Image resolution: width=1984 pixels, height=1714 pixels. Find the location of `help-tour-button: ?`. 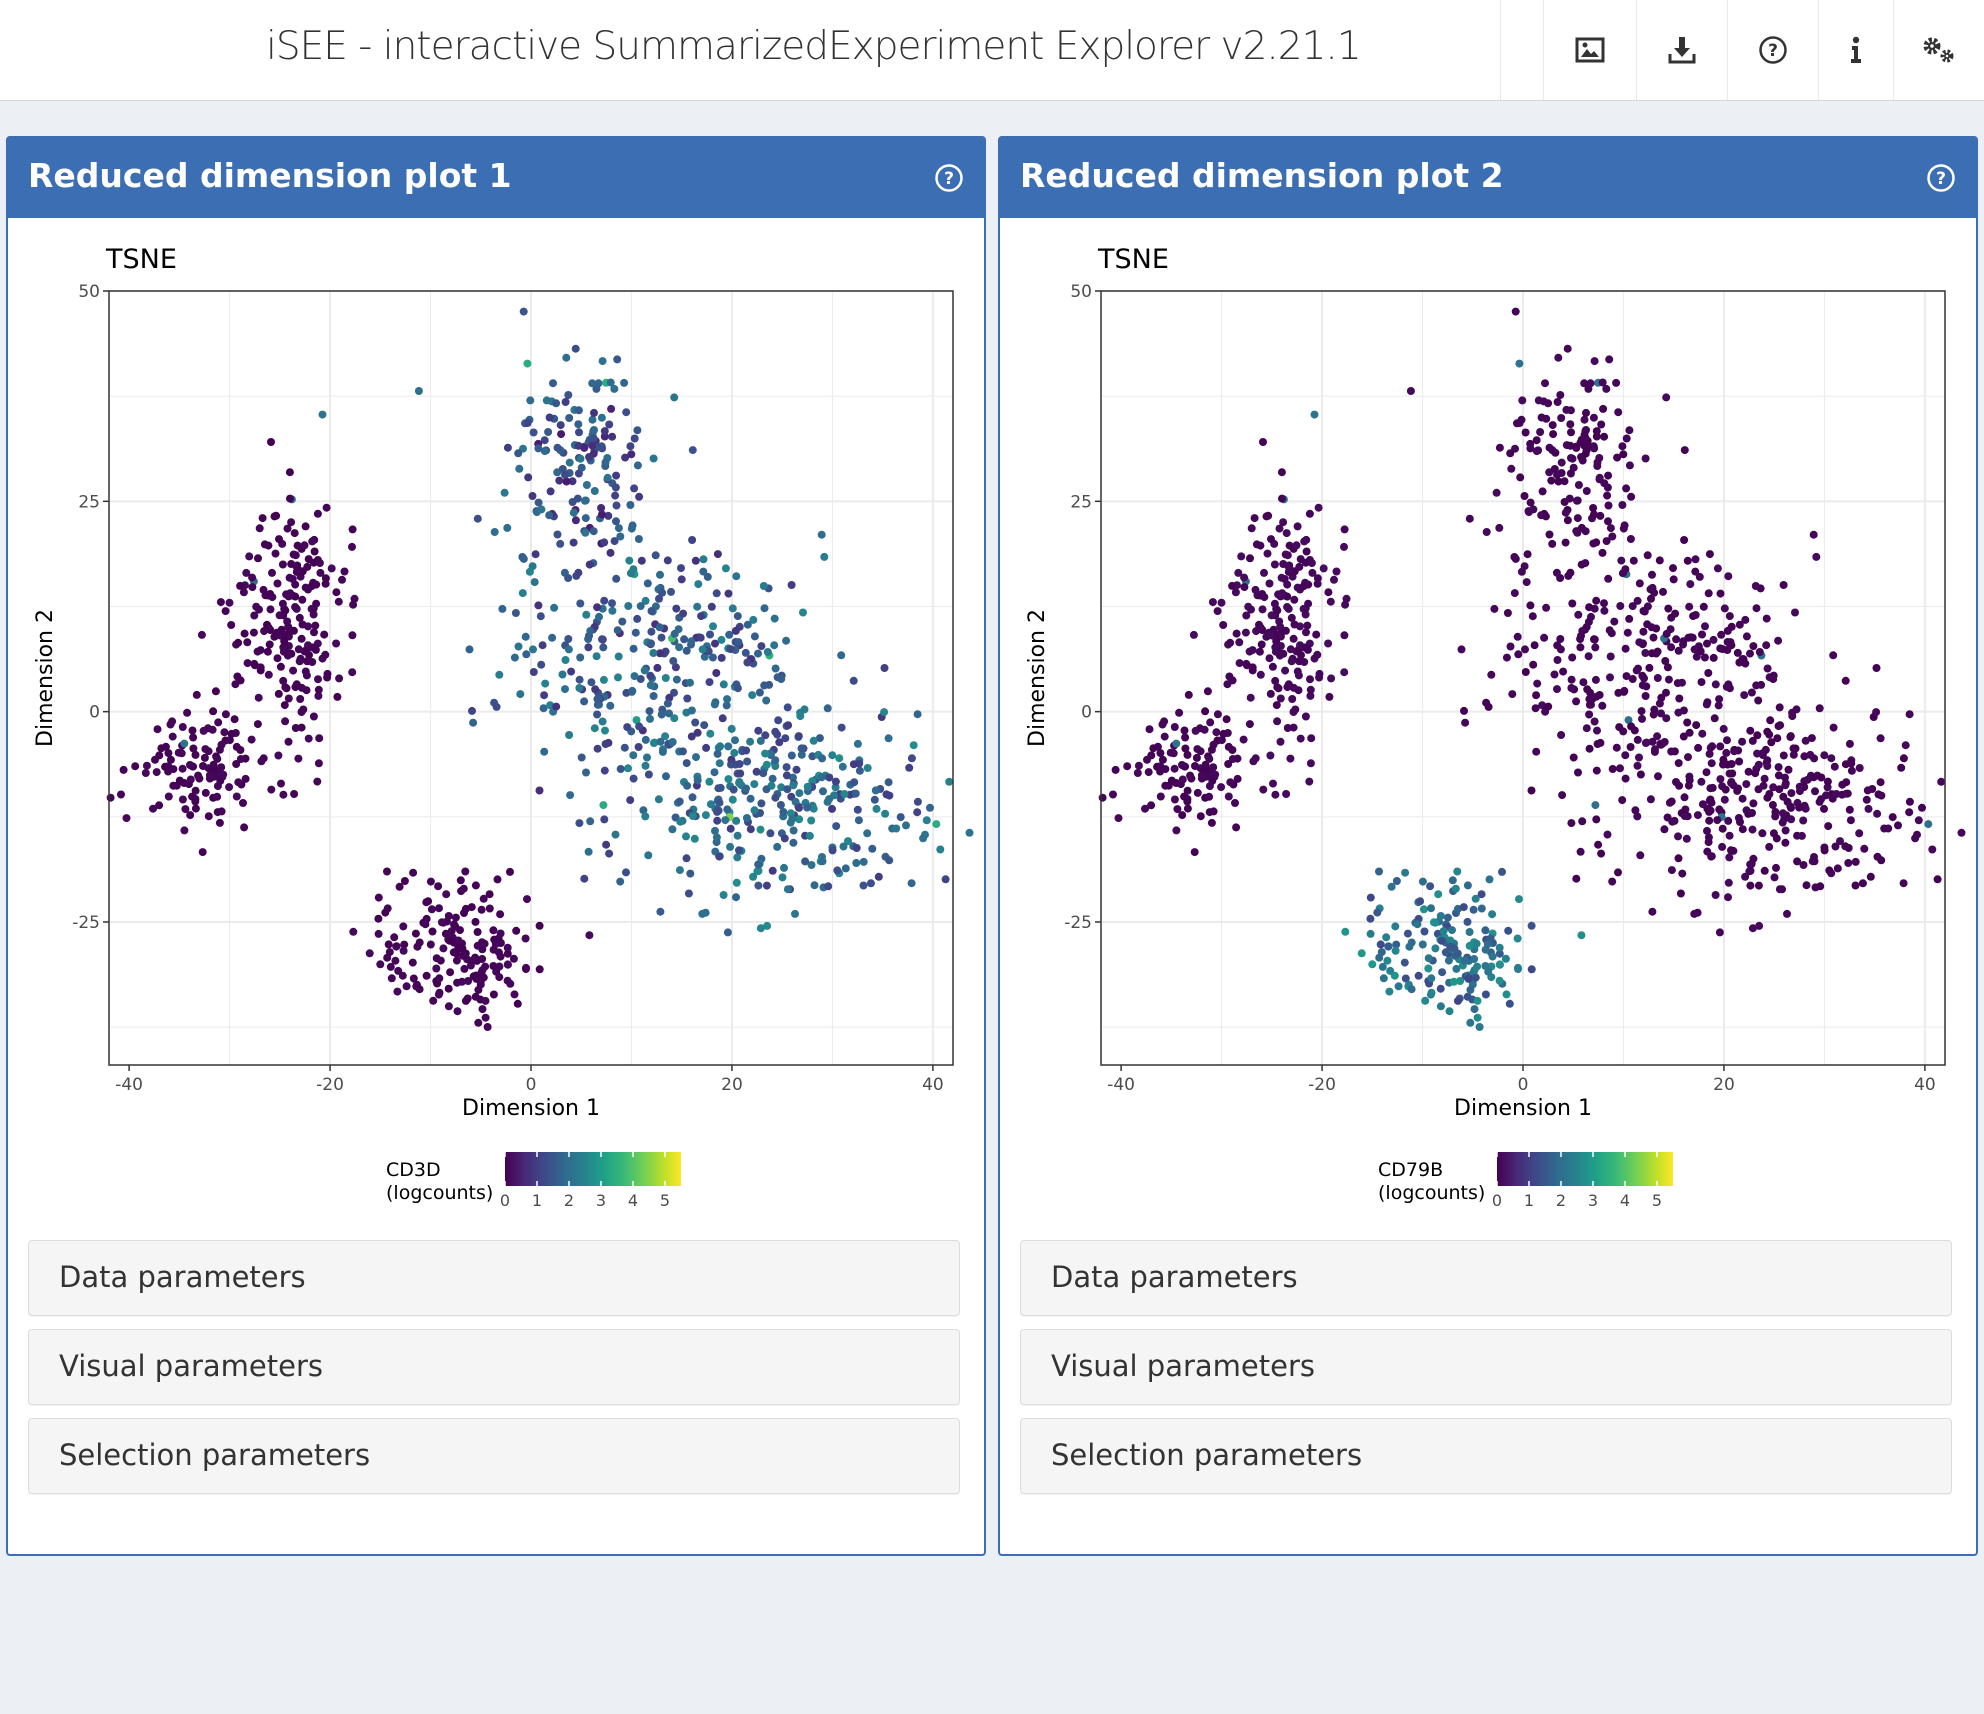

help-tour-button: ? is located at coordinates (1772, 50).